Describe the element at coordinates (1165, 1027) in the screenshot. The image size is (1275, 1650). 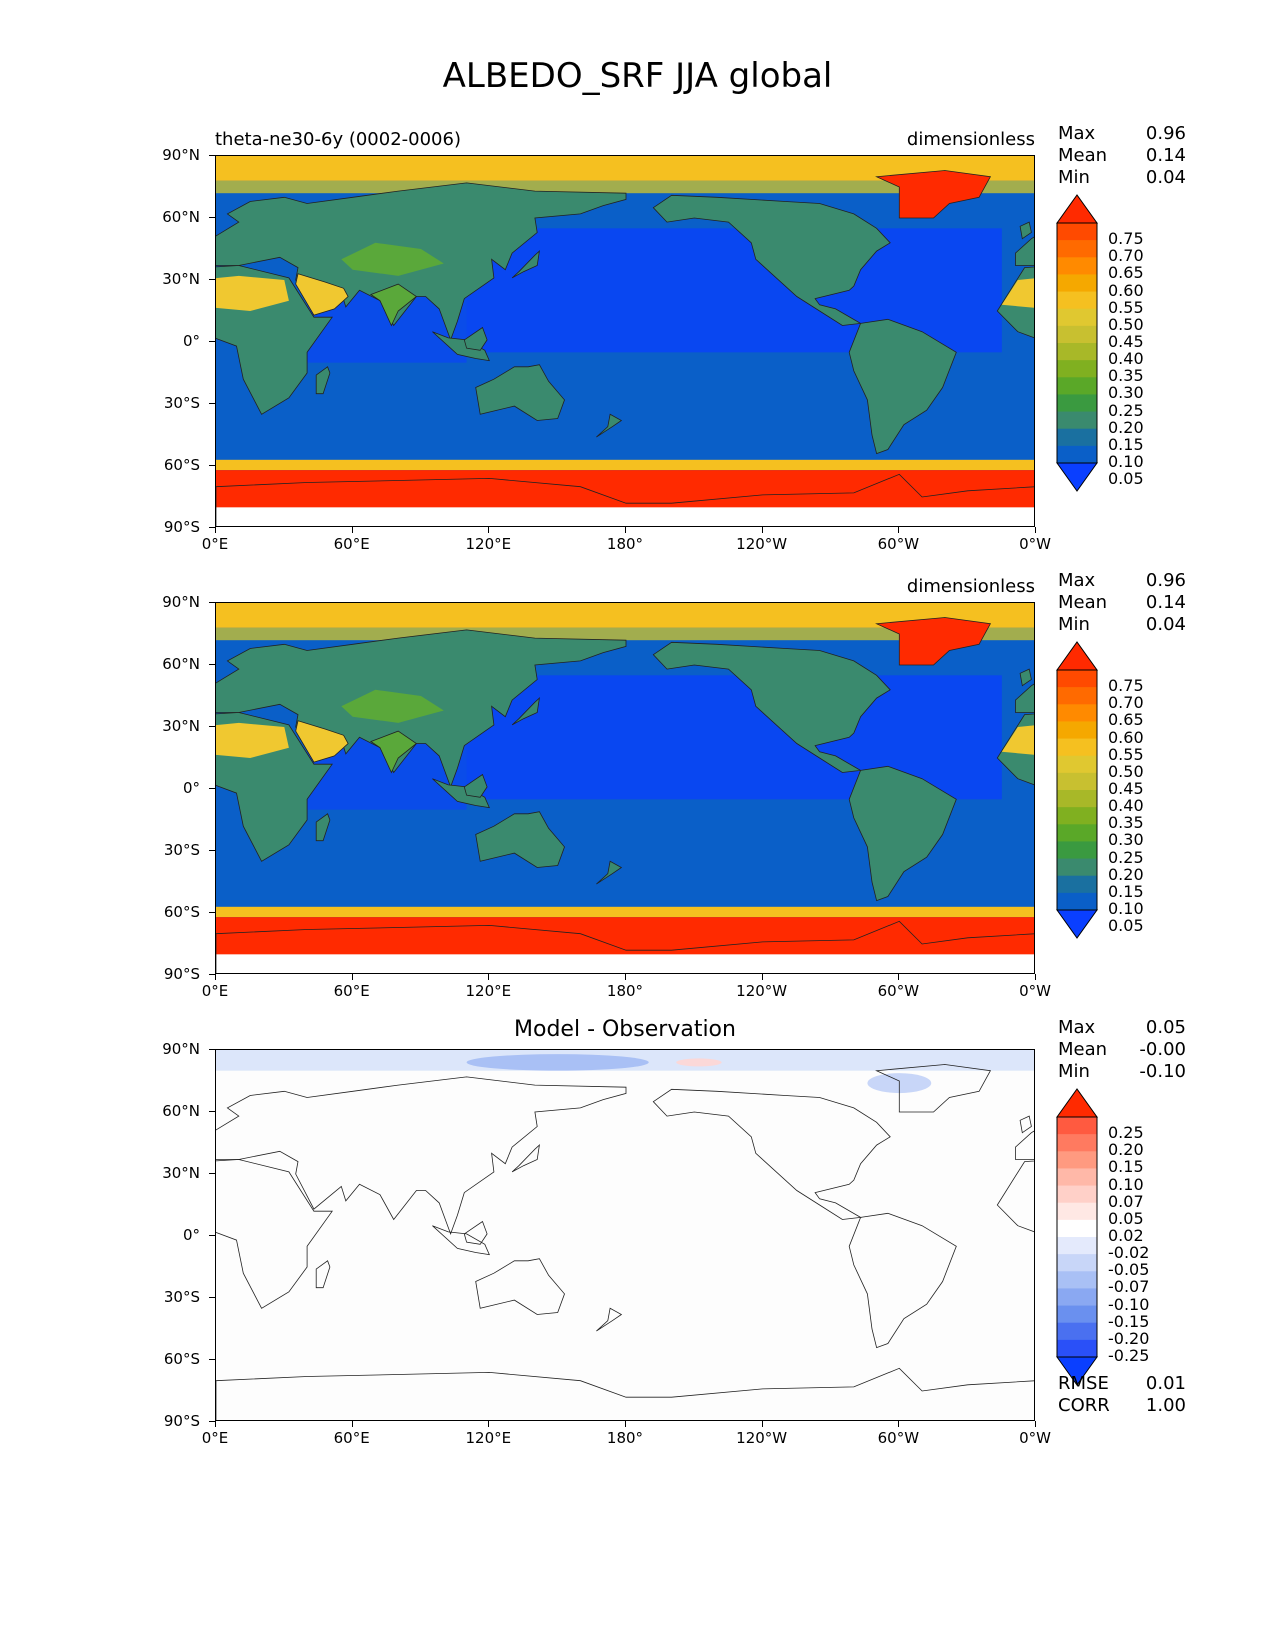
I see `stat-value: 0.05` at that location.